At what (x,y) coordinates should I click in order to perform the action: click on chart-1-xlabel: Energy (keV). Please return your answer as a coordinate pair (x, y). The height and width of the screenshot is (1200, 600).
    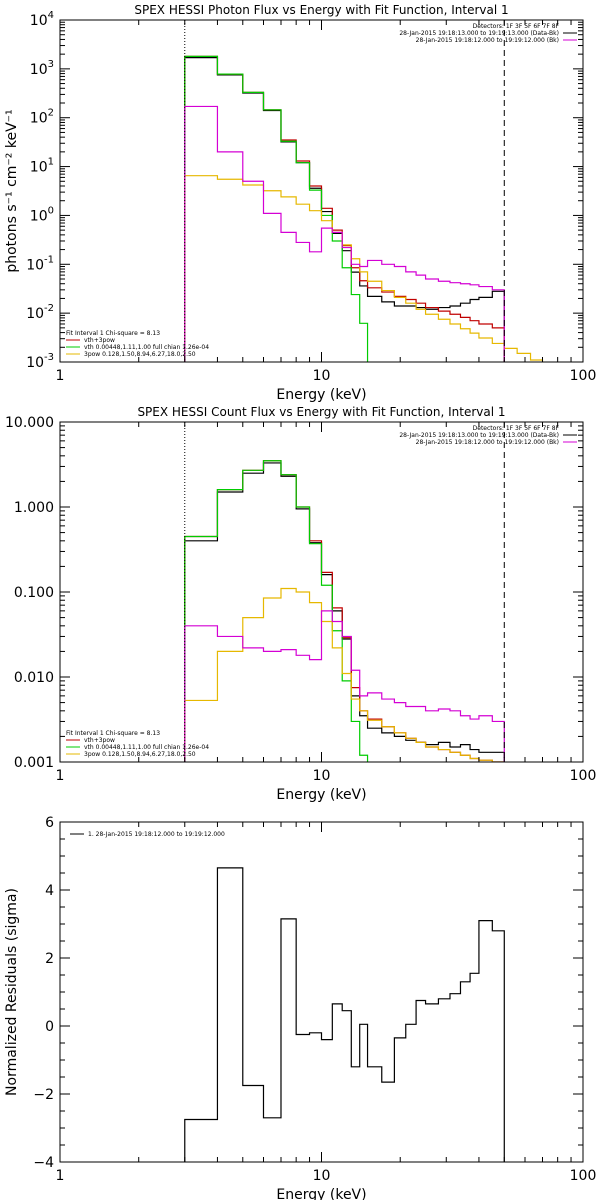
    Looking at the image, I should click on (321, 795).